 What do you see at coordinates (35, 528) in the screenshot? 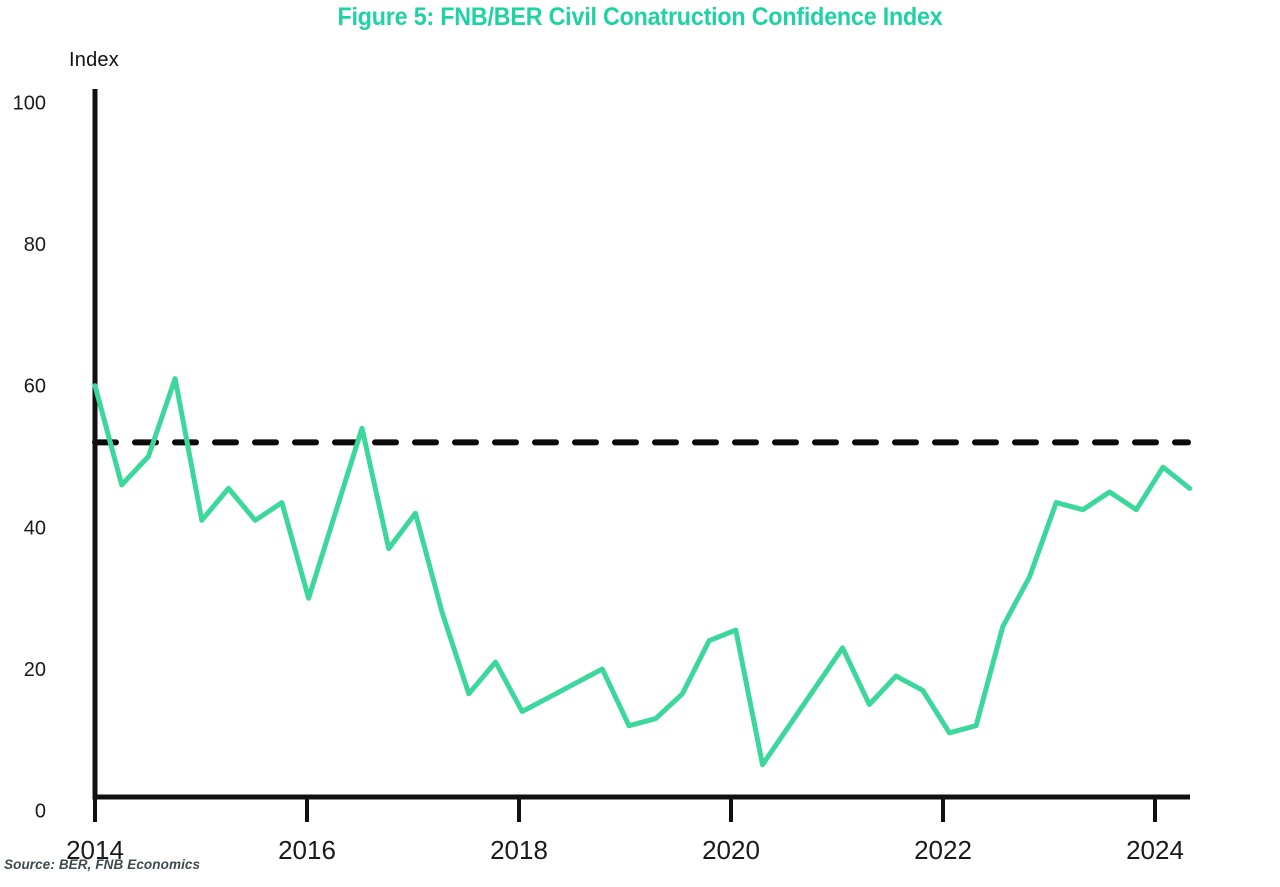
I see `y-tick-label: 40` at bounding box center [35, 528].